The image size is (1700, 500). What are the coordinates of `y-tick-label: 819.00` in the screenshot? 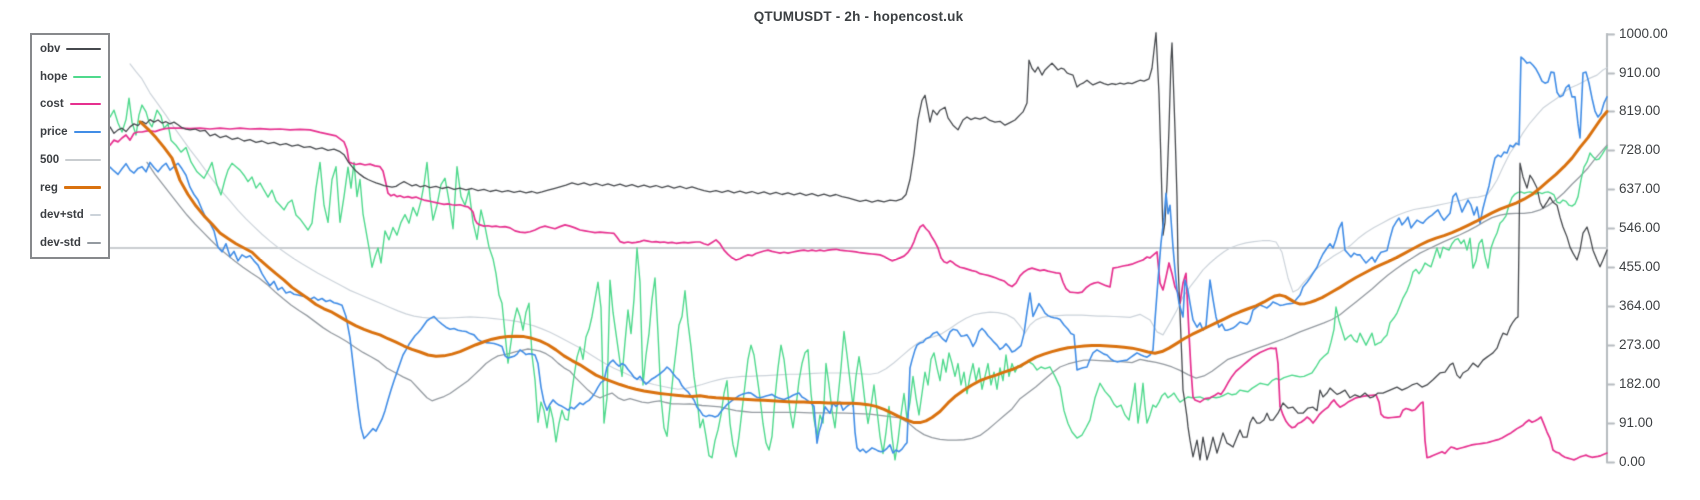 It's located at (1640, 111).